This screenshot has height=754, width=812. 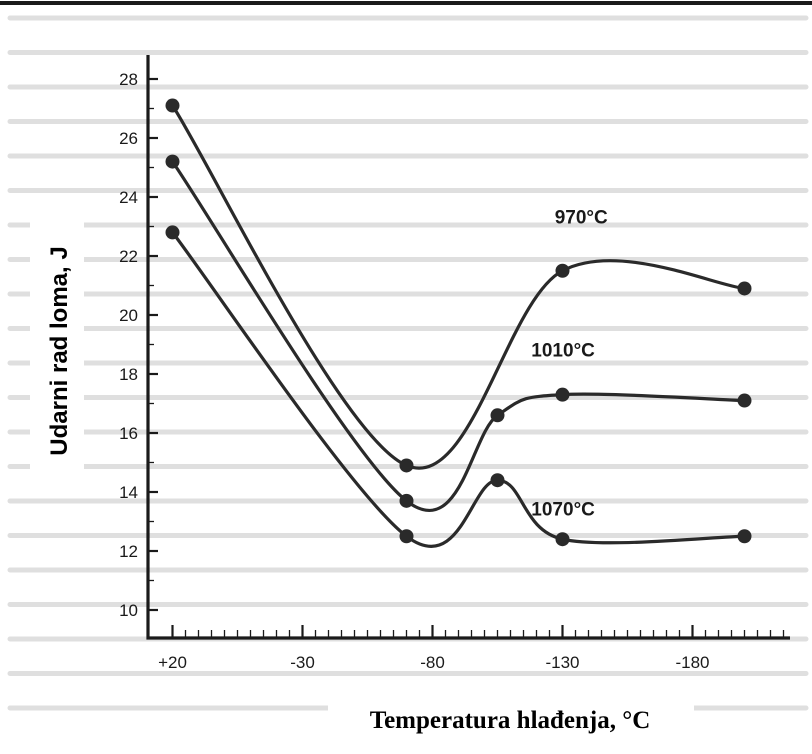 What do you see at coordinates (59, 350) in the screenshot?
I see `y-axis-label: Udarni rad loma, J` at bounding box center [59, 350].